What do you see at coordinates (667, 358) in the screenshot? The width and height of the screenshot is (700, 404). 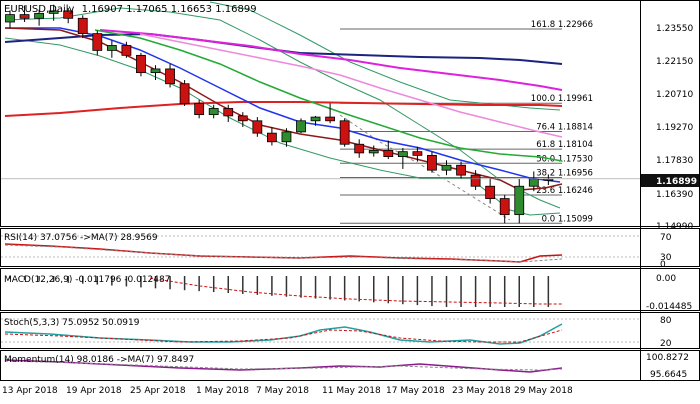 I see `momentum-axis-label: 100.8272` at bounding box center [667, 358].